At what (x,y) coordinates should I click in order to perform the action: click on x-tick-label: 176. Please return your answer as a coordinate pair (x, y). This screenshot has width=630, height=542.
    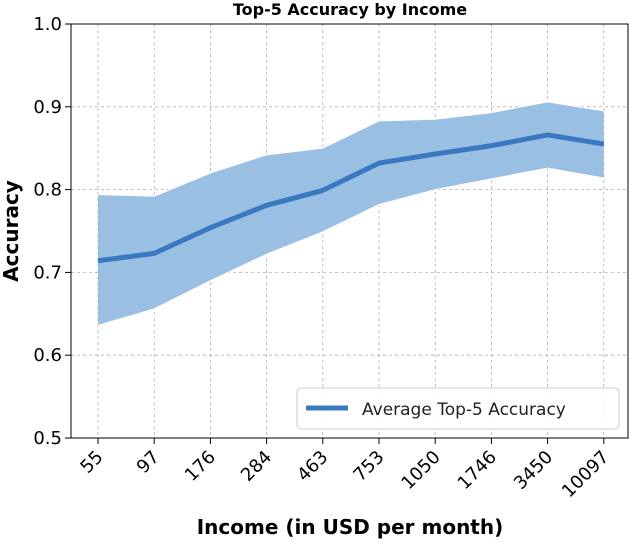
    Looking at the image, I should click on (200, 466).